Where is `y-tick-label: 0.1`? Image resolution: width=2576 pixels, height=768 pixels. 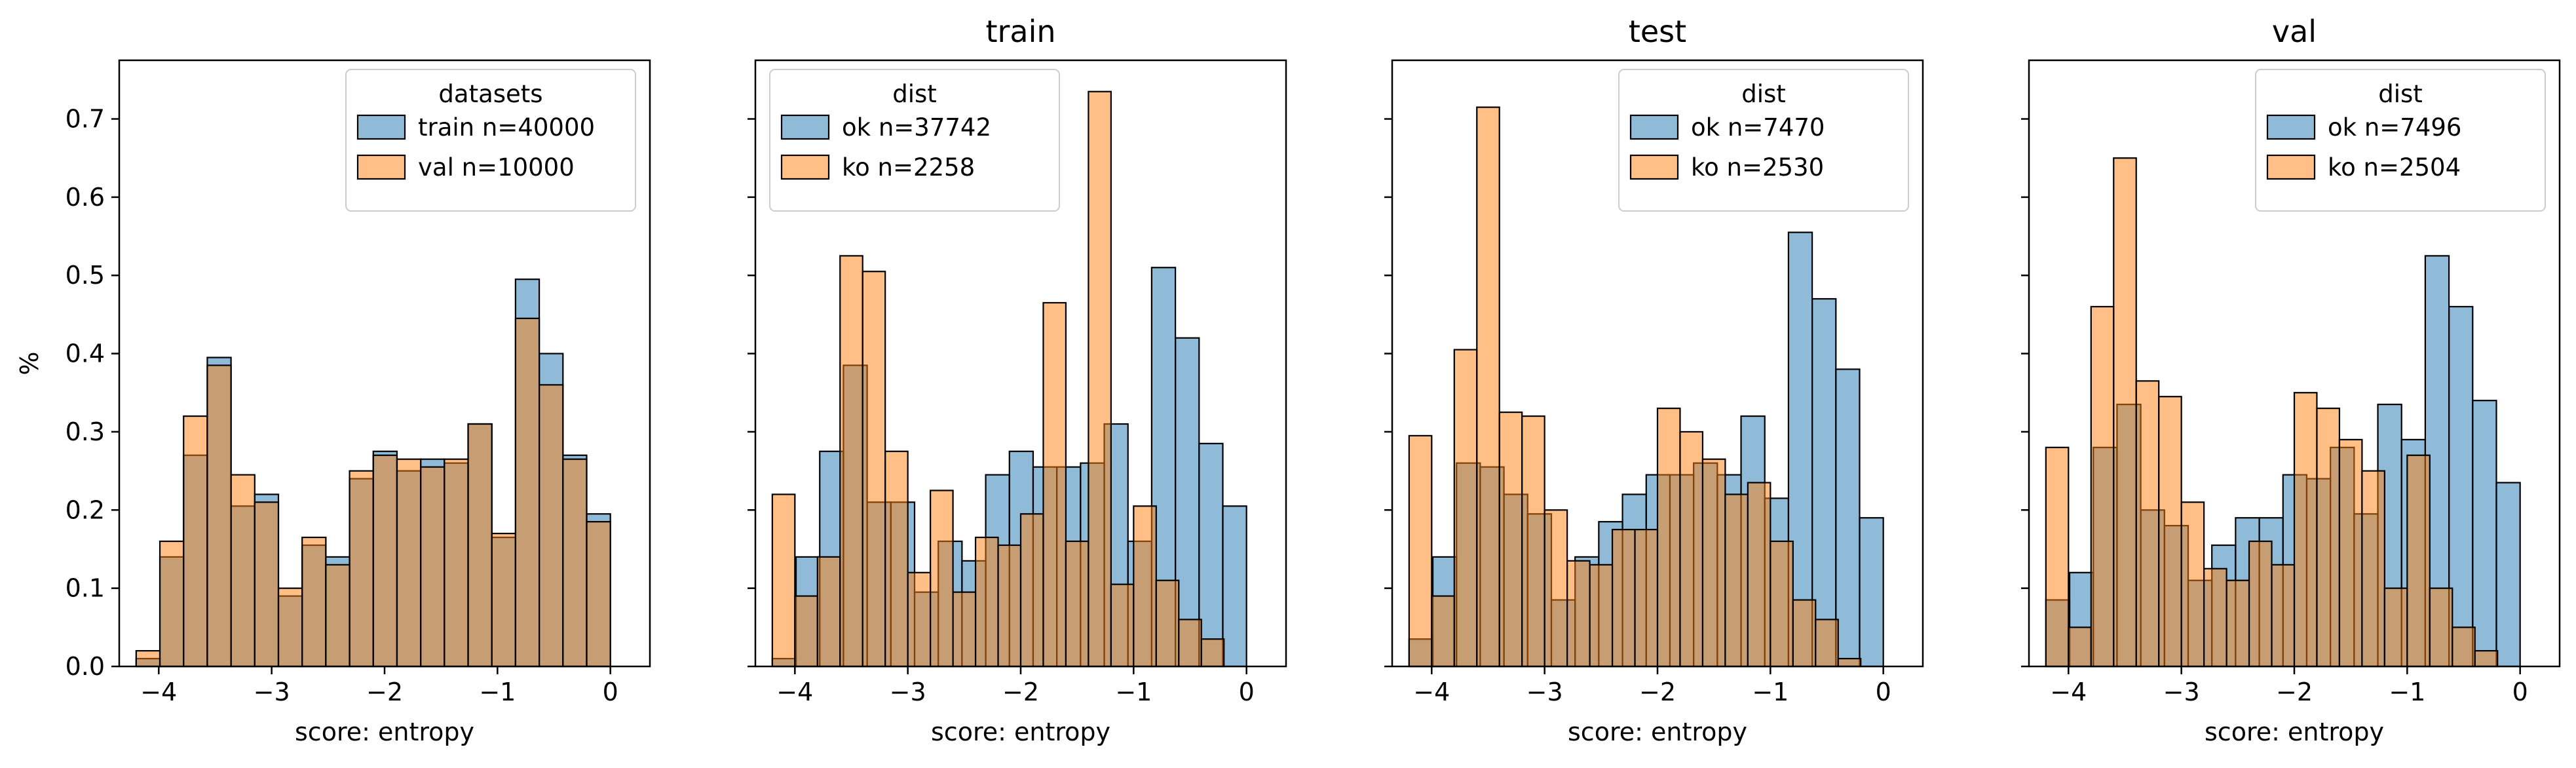
y-tick-label: 0.1 is located at coordinates (86, 588).